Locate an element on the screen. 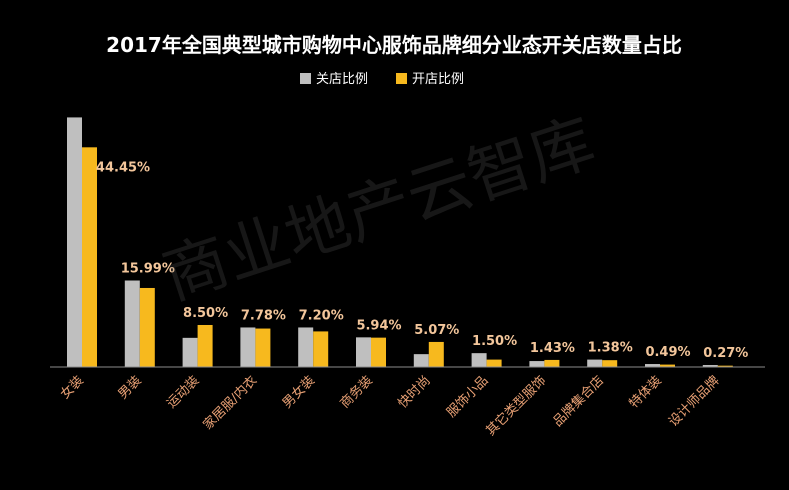  category-label-10: 品牌集合店 is located at coordinates (578, 401).